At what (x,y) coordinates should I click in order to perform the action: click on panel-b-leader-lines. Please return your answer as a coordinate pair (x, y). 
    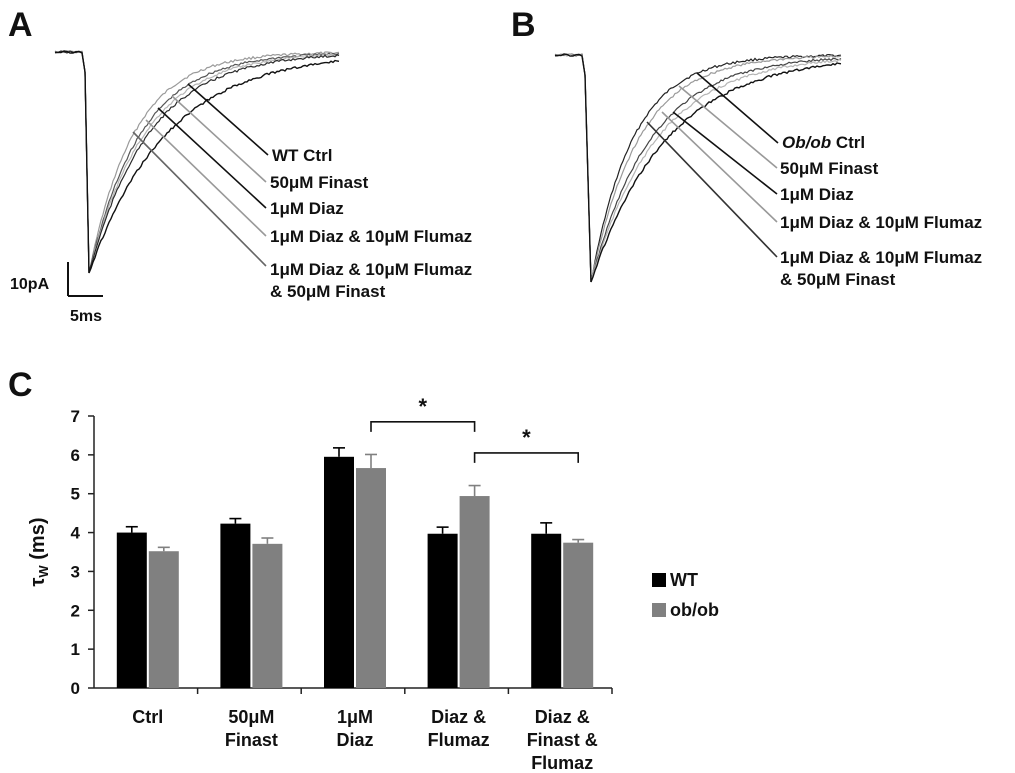
    Looking at the image, I should click on (712, 165).